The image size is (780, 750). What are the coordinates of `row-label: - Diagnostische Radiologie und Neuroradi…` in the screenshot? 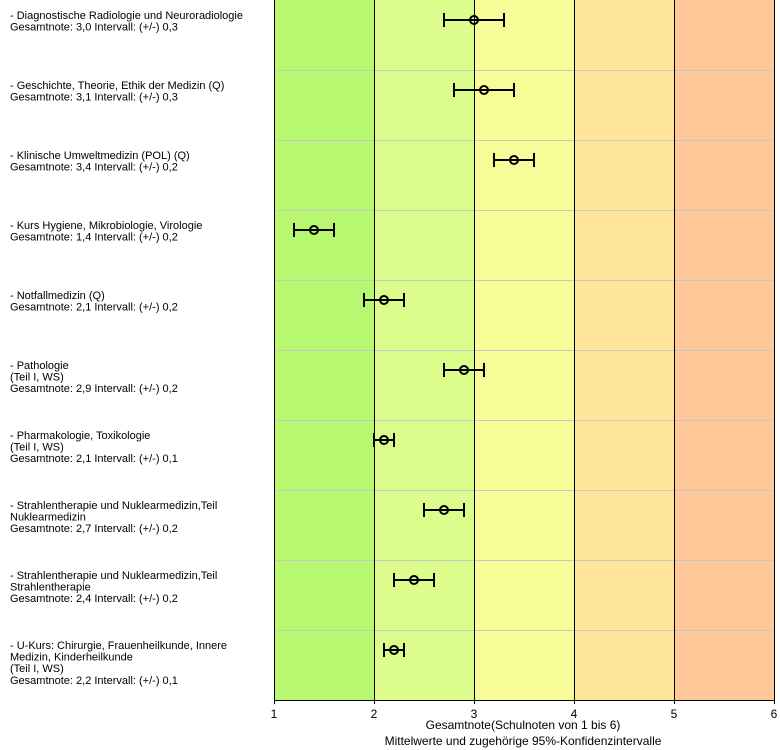 It's located at (126, 16).